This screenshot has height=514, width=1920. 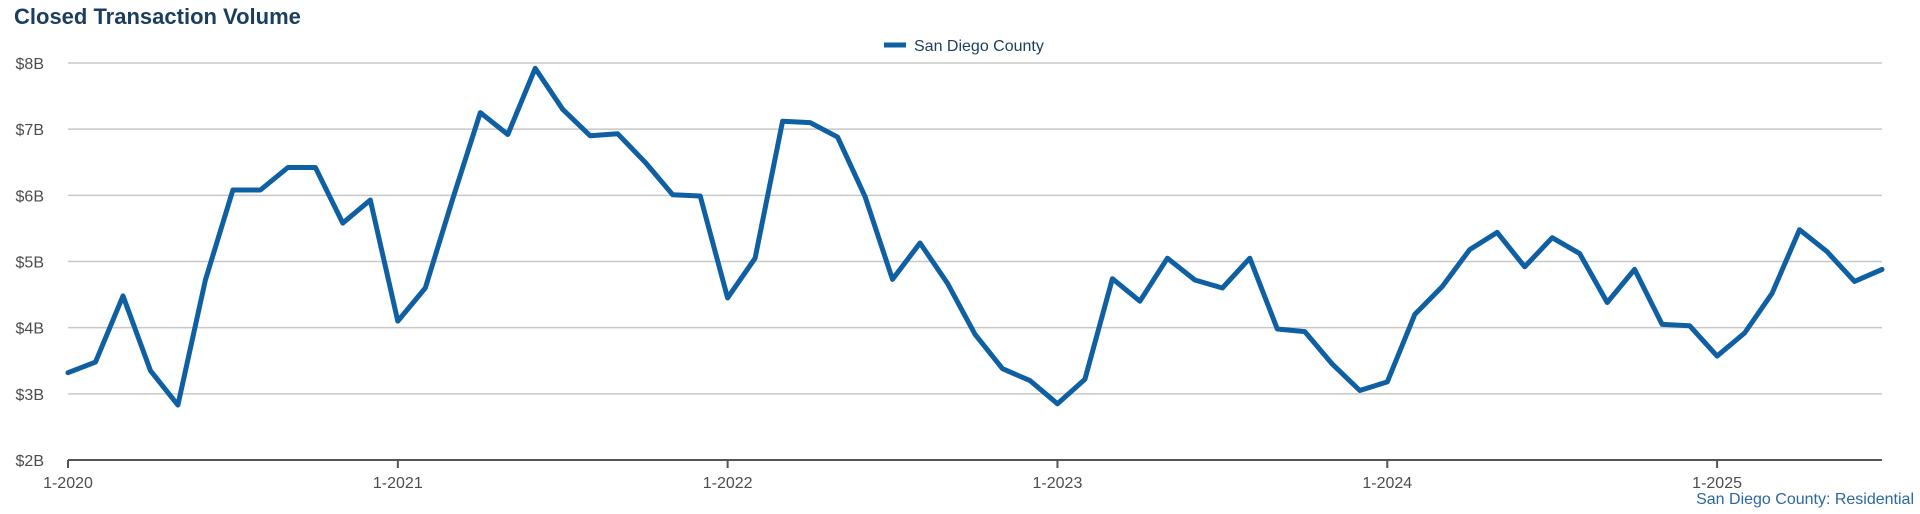 What do you see at coordinates (1387, 483) in the screenshot?
I see `x-tick-label: 1-2024` at bounding box center [1387, 483].